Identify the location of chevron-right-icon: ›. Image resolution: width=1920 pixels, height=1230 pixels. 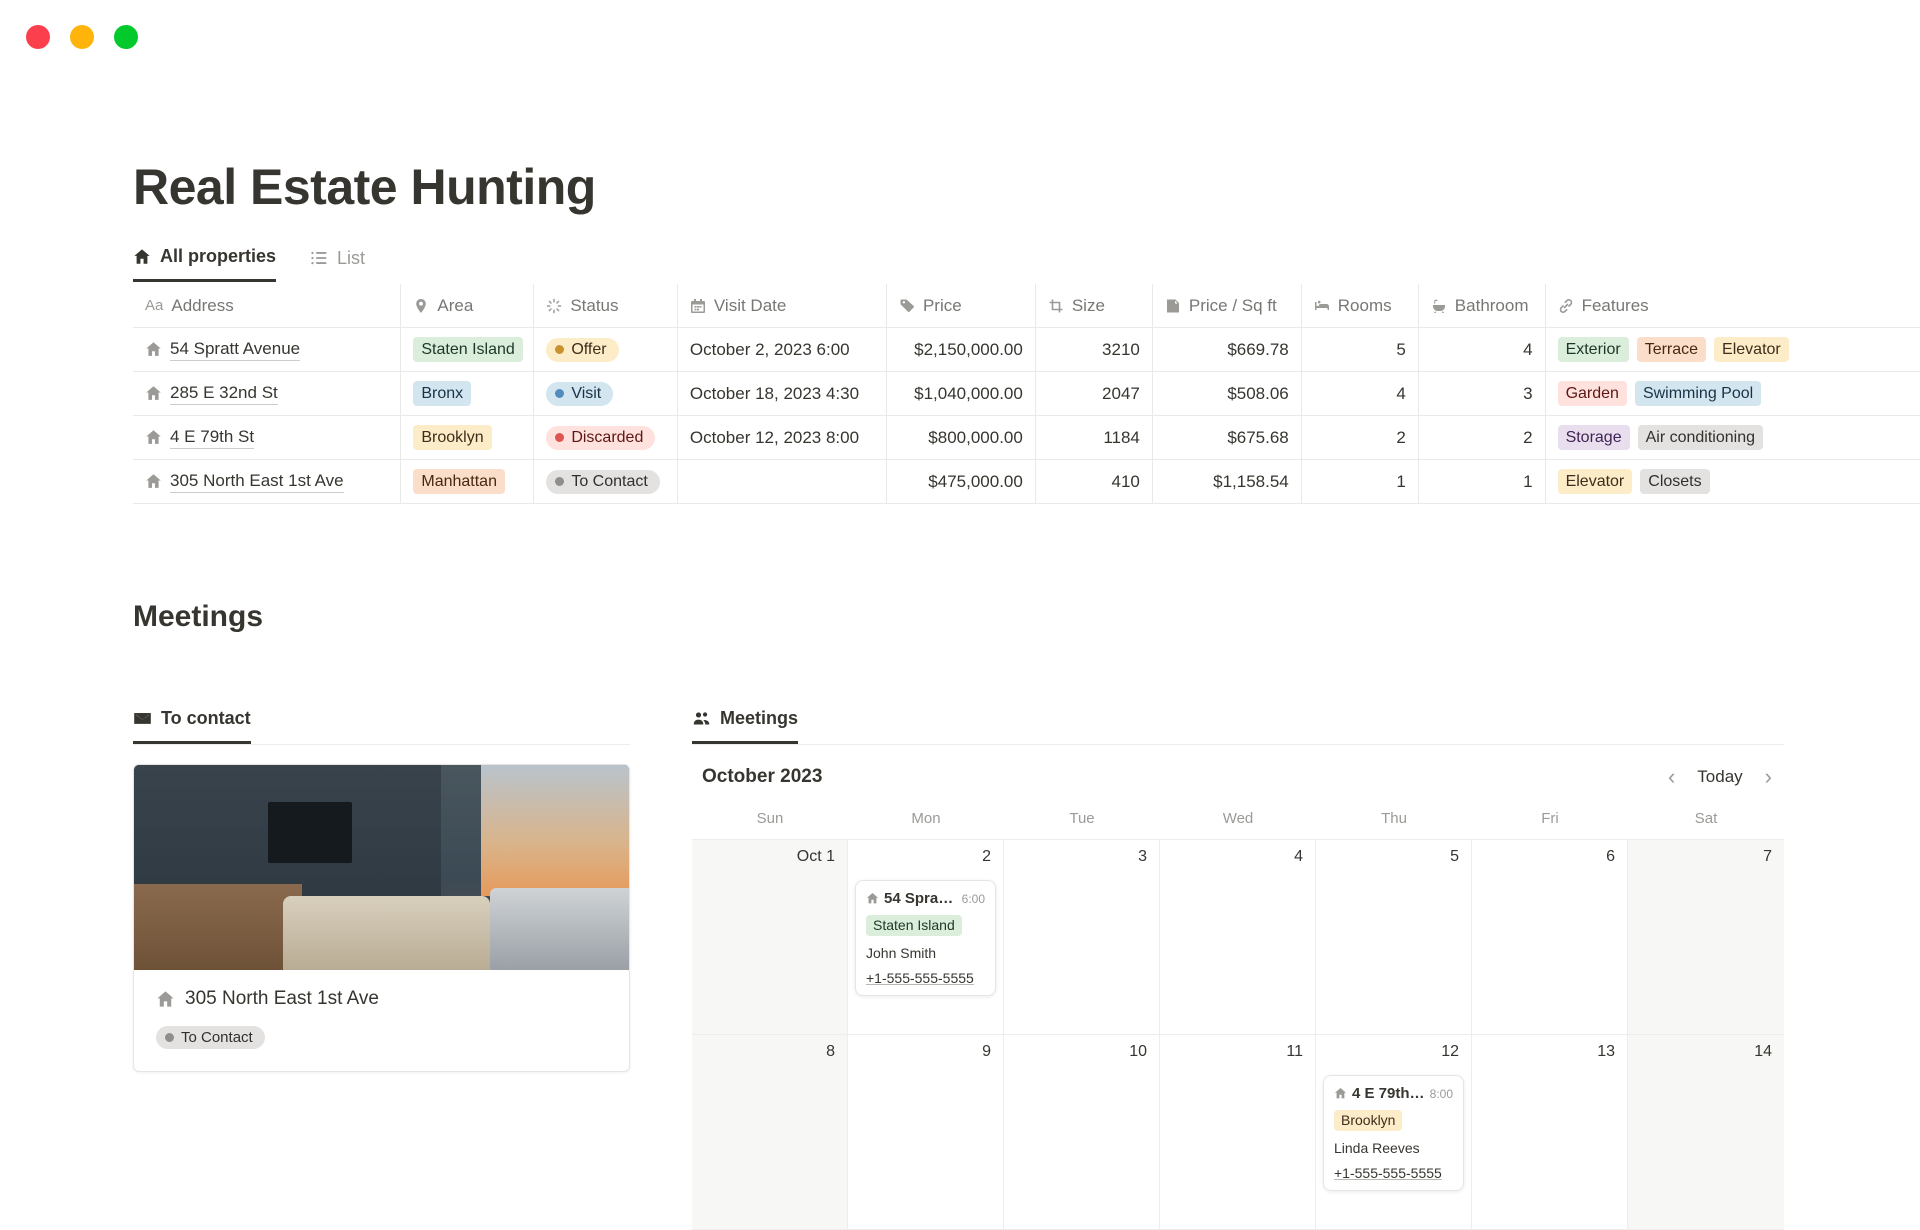
(1768, 776).